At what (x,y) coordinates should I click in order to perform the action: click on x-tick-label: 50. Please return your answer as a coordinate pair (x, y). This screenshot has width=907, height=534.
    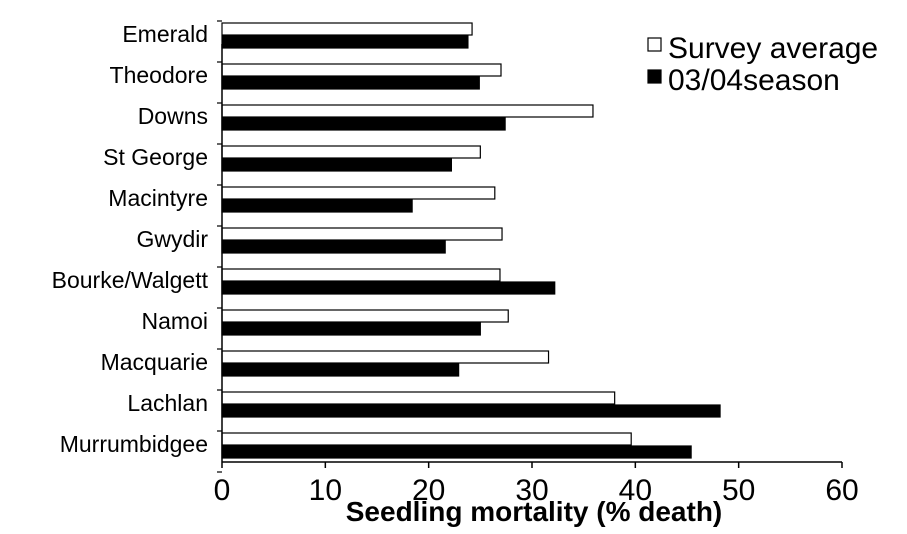
    Looking at the image, I should click on (738, 490).